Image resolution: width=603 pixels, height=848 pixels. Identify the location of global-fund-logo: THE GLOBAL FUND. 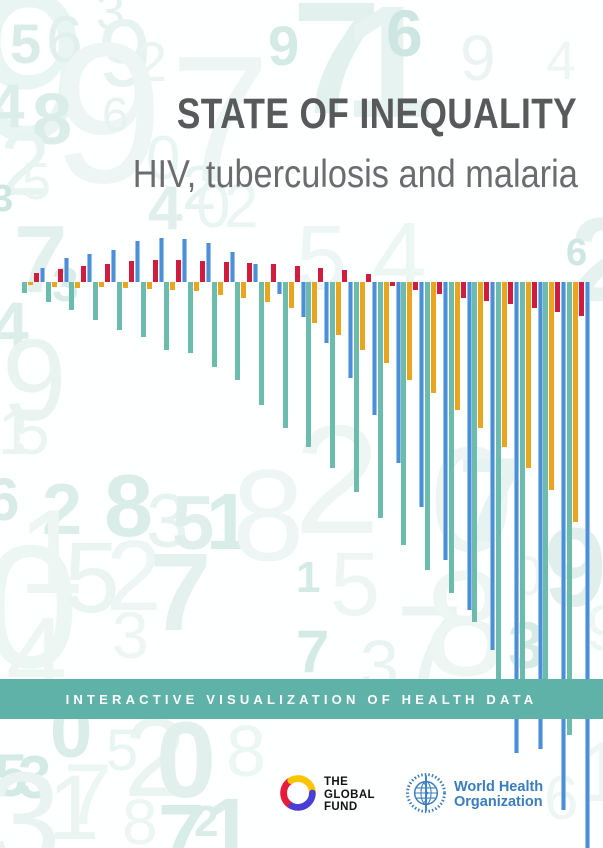
(326, 793).